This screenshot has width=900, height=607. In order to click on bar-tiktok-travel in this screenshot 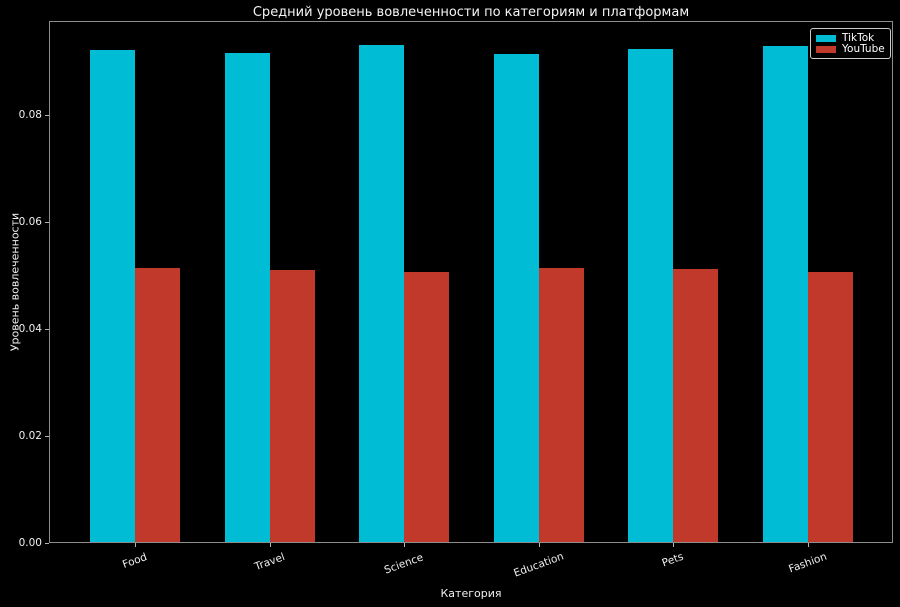, I will do `click(247, 297)`.